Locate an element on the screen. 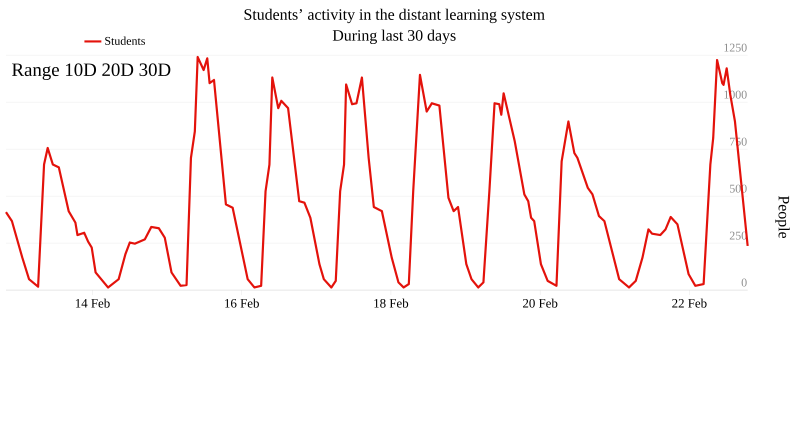 The height and width of the screenshot is (448, 793). chart-subtitle: During last 30 days is located at coordinates (394, 37).